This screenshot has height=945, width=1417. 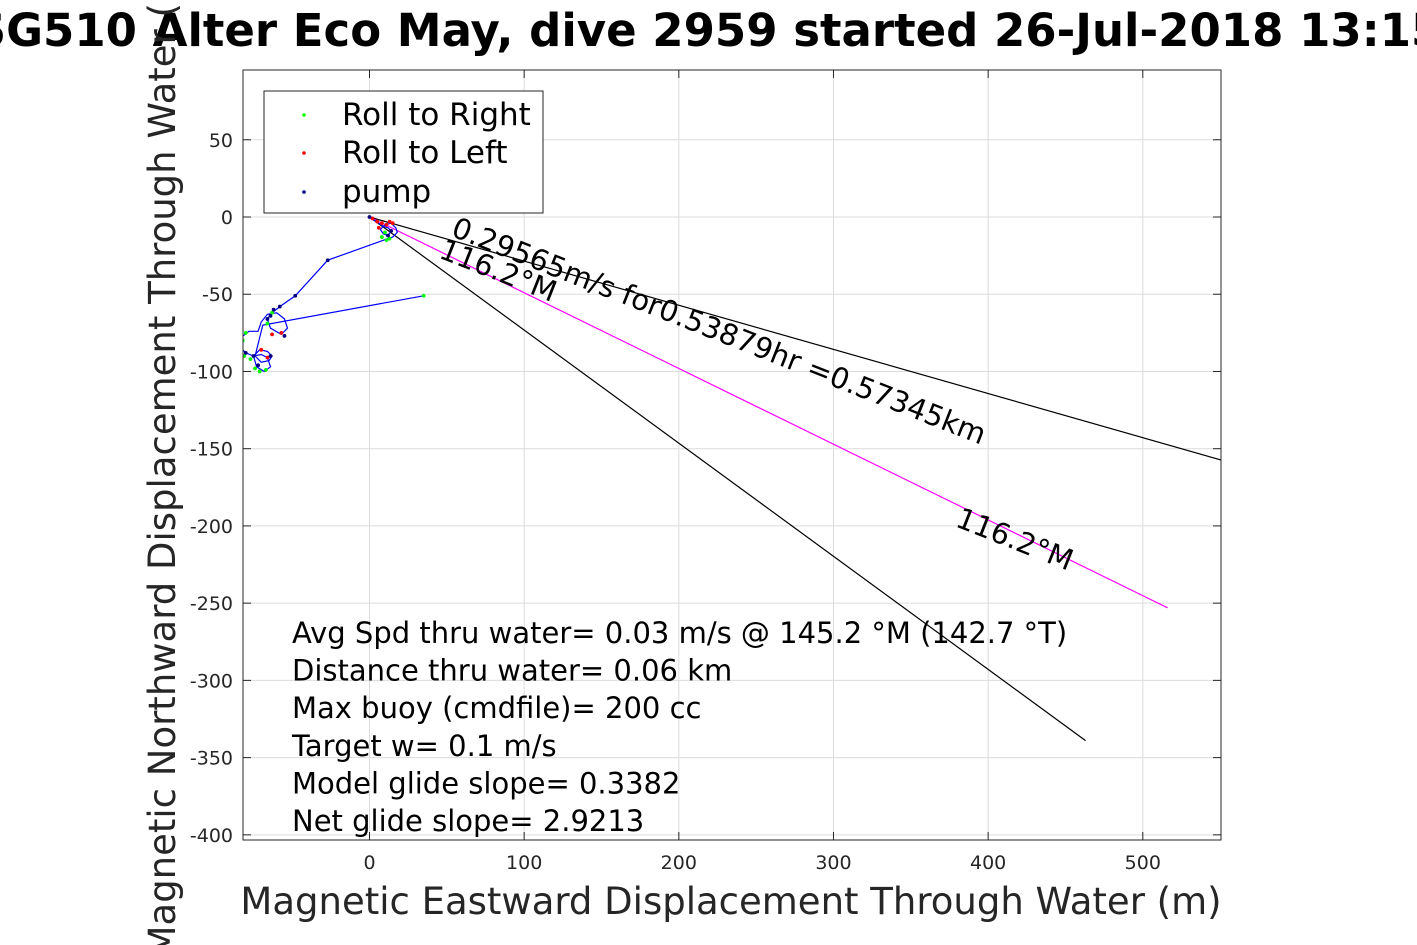 What do you see at coordinates (369, 863) in the screenshot?
I see `x-tick-label: 0` at bounding box center [369, 863].